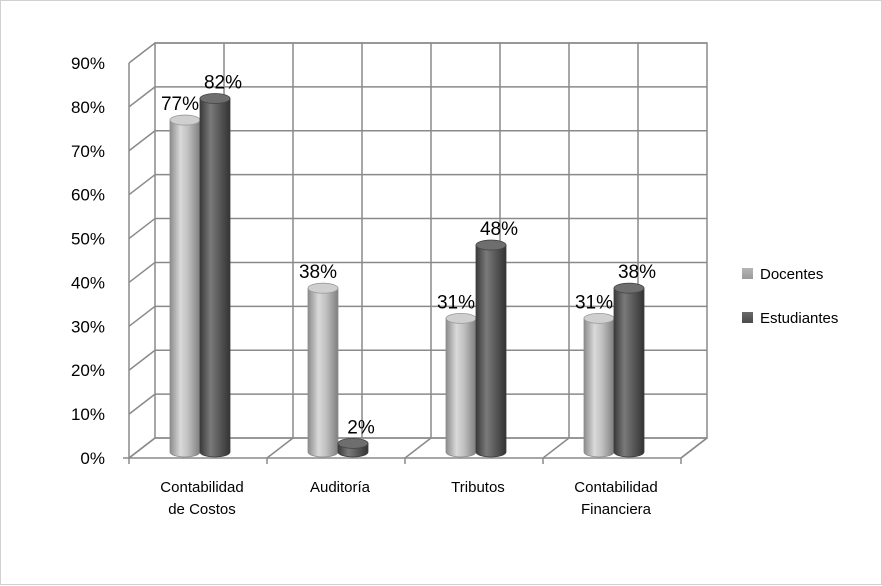  I want to click on data-label: 48%, so click(499, 229).